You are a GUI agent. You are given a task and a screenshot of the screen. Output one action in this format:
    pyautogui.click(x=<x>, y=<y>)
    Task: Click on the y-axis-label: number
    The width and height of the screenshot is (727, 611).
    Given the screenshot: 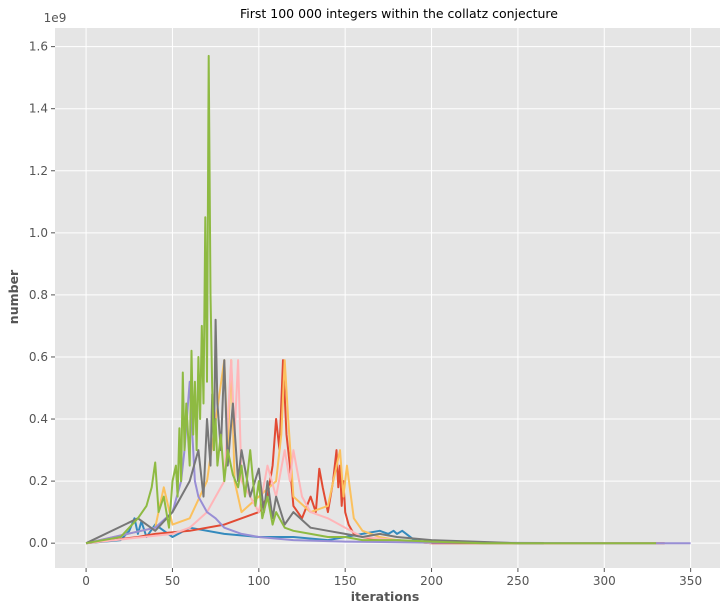 What is the action you would take?
    pyautogui.click(x=13, y=296)
    